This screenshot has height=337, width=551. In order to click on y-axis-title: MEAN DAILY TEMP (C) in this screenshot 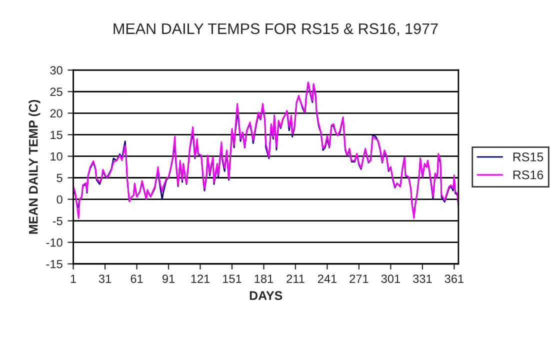, I will do `click(34, 167)`.